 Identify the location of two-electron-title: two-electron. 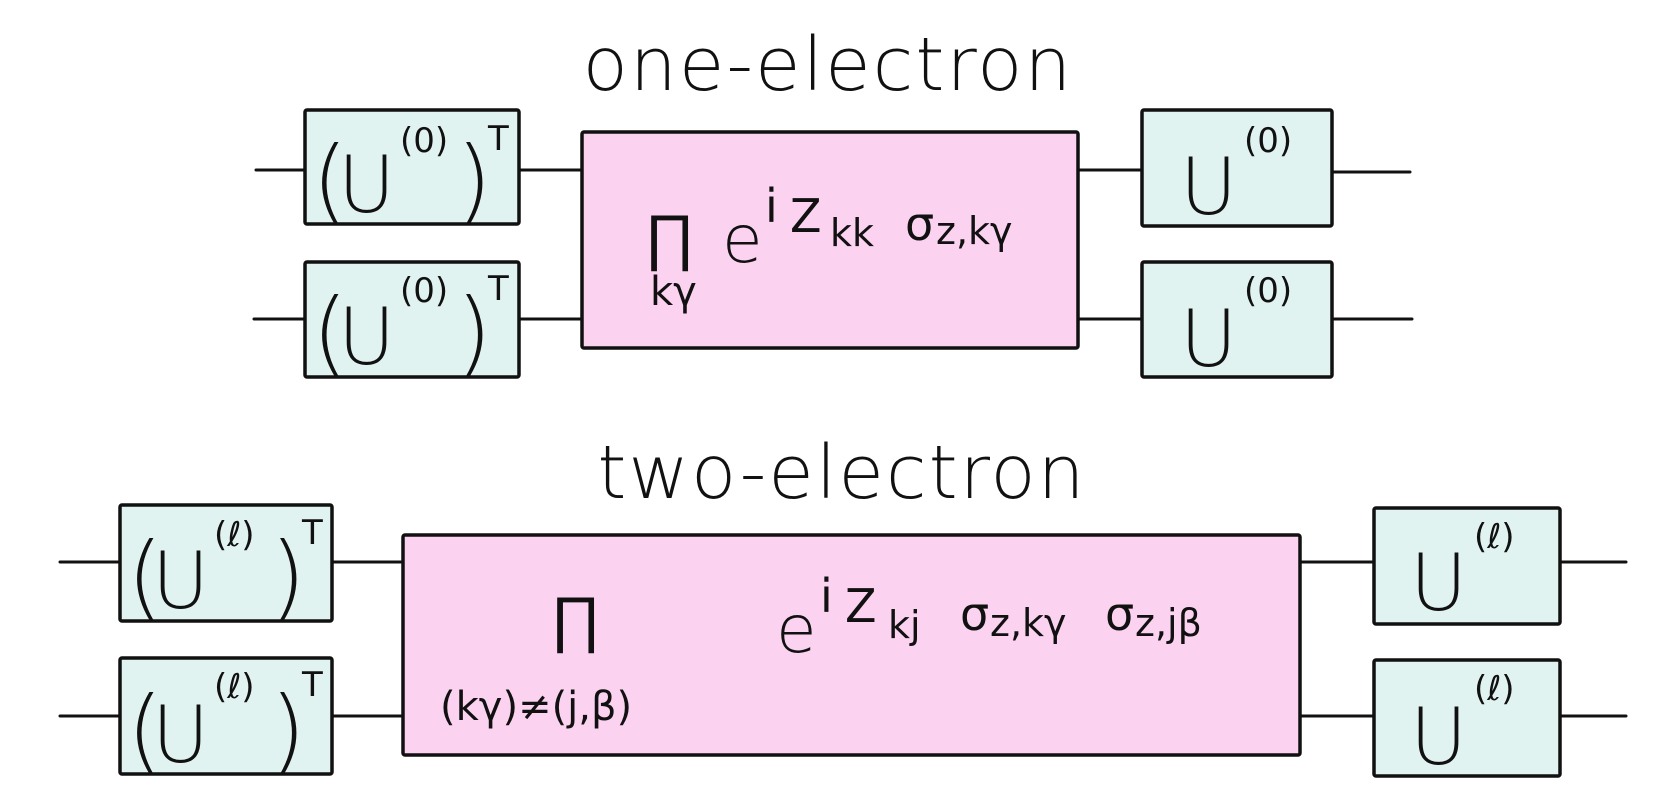
(841, 473).